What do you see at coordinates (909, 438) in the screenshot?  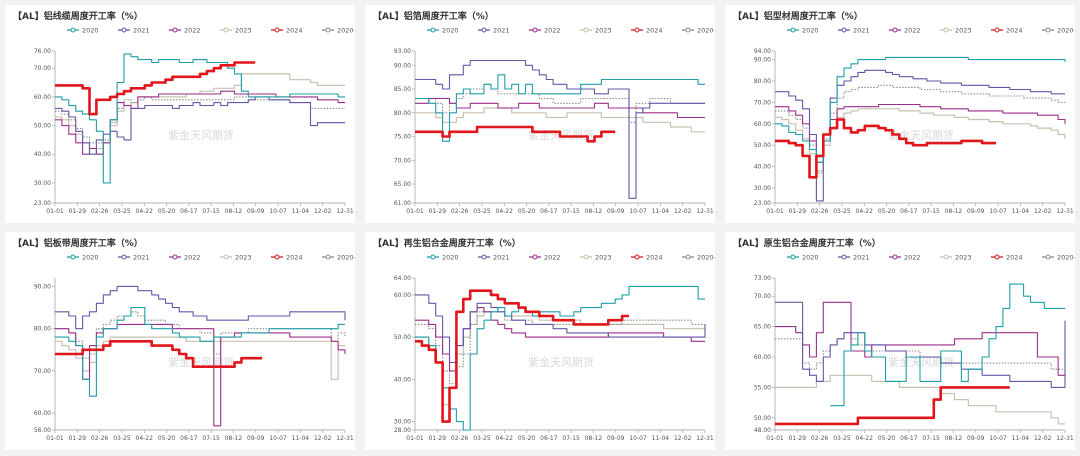 I see `x-tick-label: 06-17` at bounding box center [909, 438].